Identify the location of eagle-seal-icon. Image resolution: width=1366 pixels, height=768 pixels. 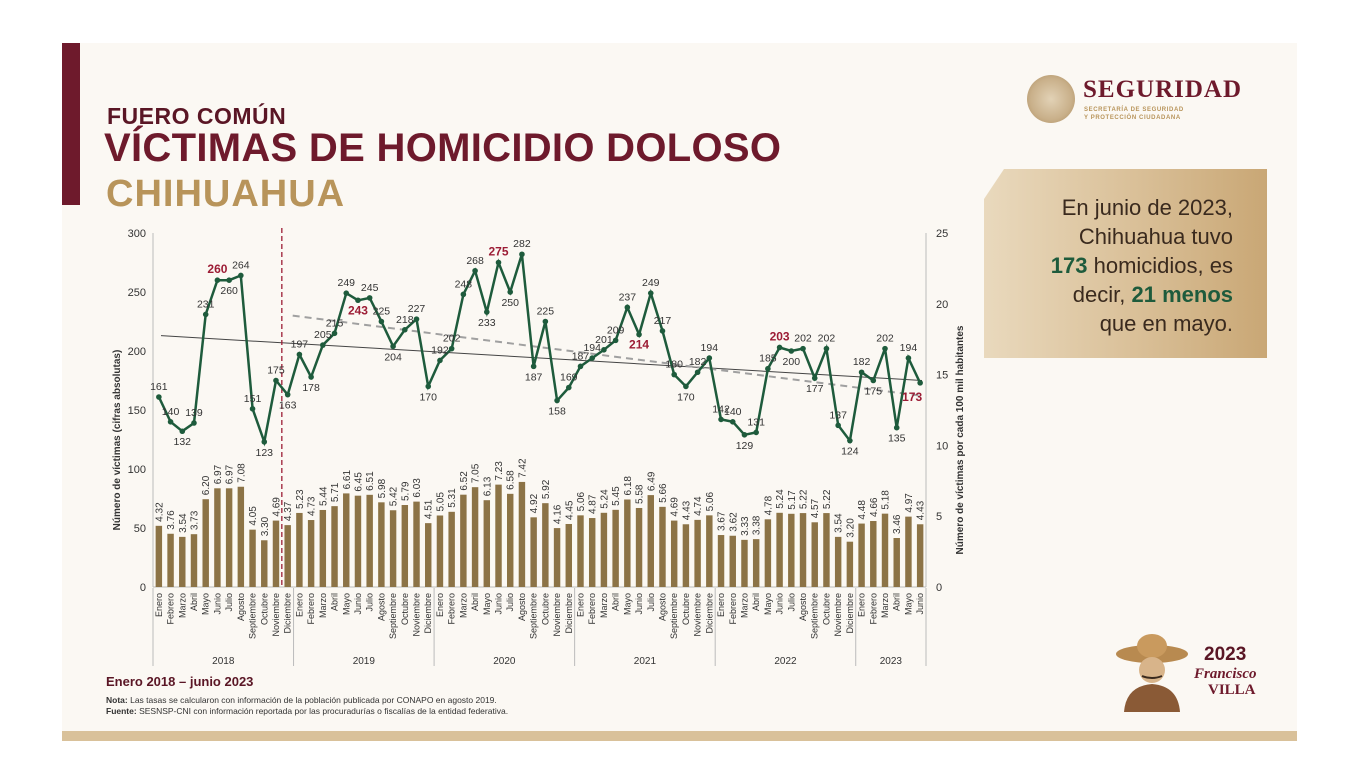
(1051, 99).